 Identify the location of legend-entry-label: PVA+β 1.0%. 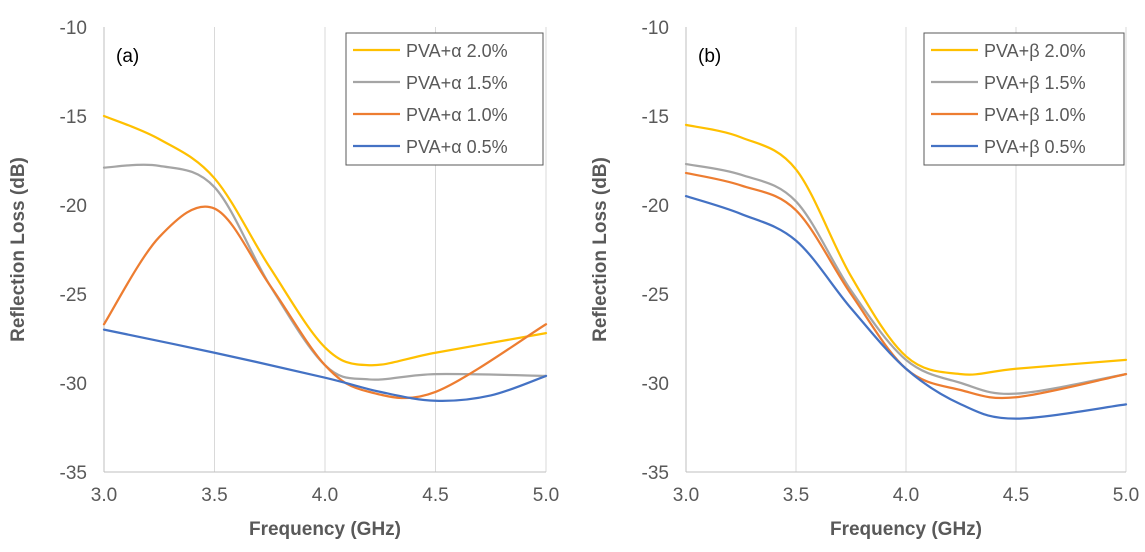
(1035, 115).